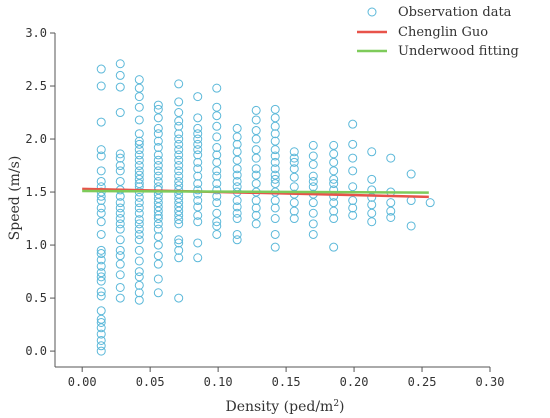  I want to click on y-tick-label: 3.0, so click(36, 33).